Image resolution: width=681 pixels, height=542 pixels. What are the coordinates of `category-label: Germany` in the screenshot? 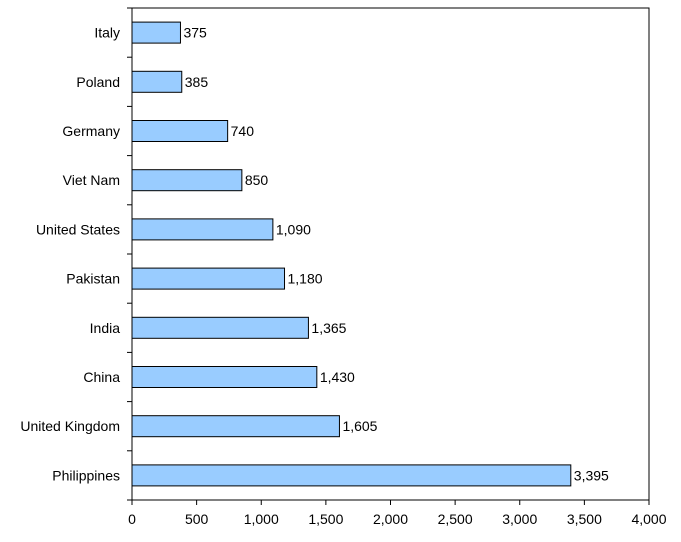 It's located at (91, 131).